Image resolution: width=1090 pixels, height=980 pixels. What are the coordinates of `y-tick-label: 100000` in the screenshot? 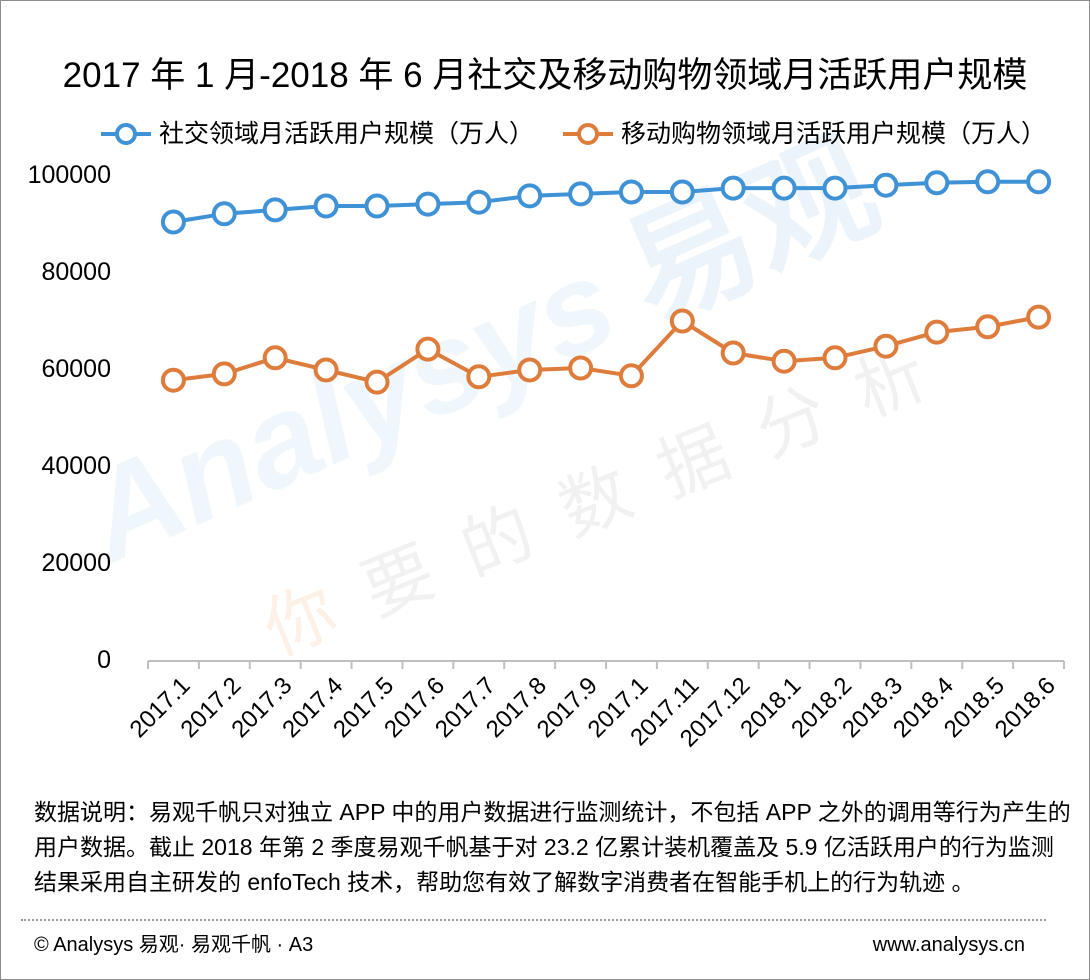 It's located at (69, 175).